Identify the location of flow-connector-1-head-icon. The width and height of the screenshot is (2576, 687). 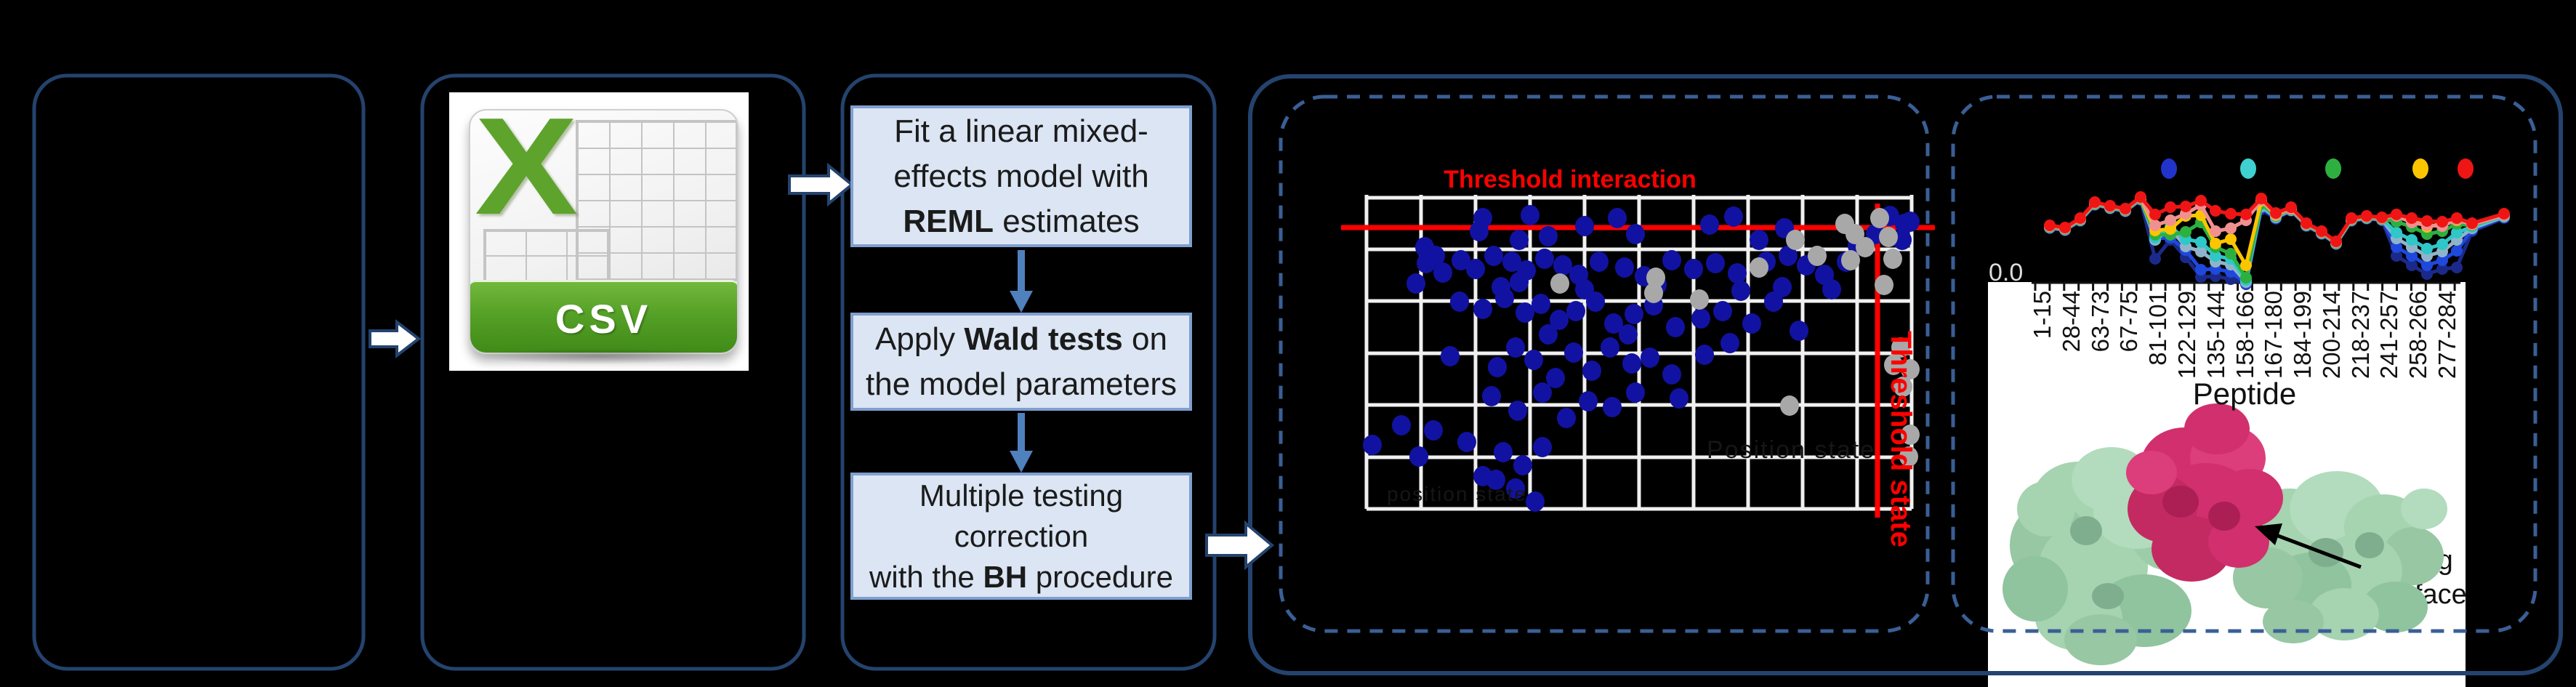
(1021, 302).